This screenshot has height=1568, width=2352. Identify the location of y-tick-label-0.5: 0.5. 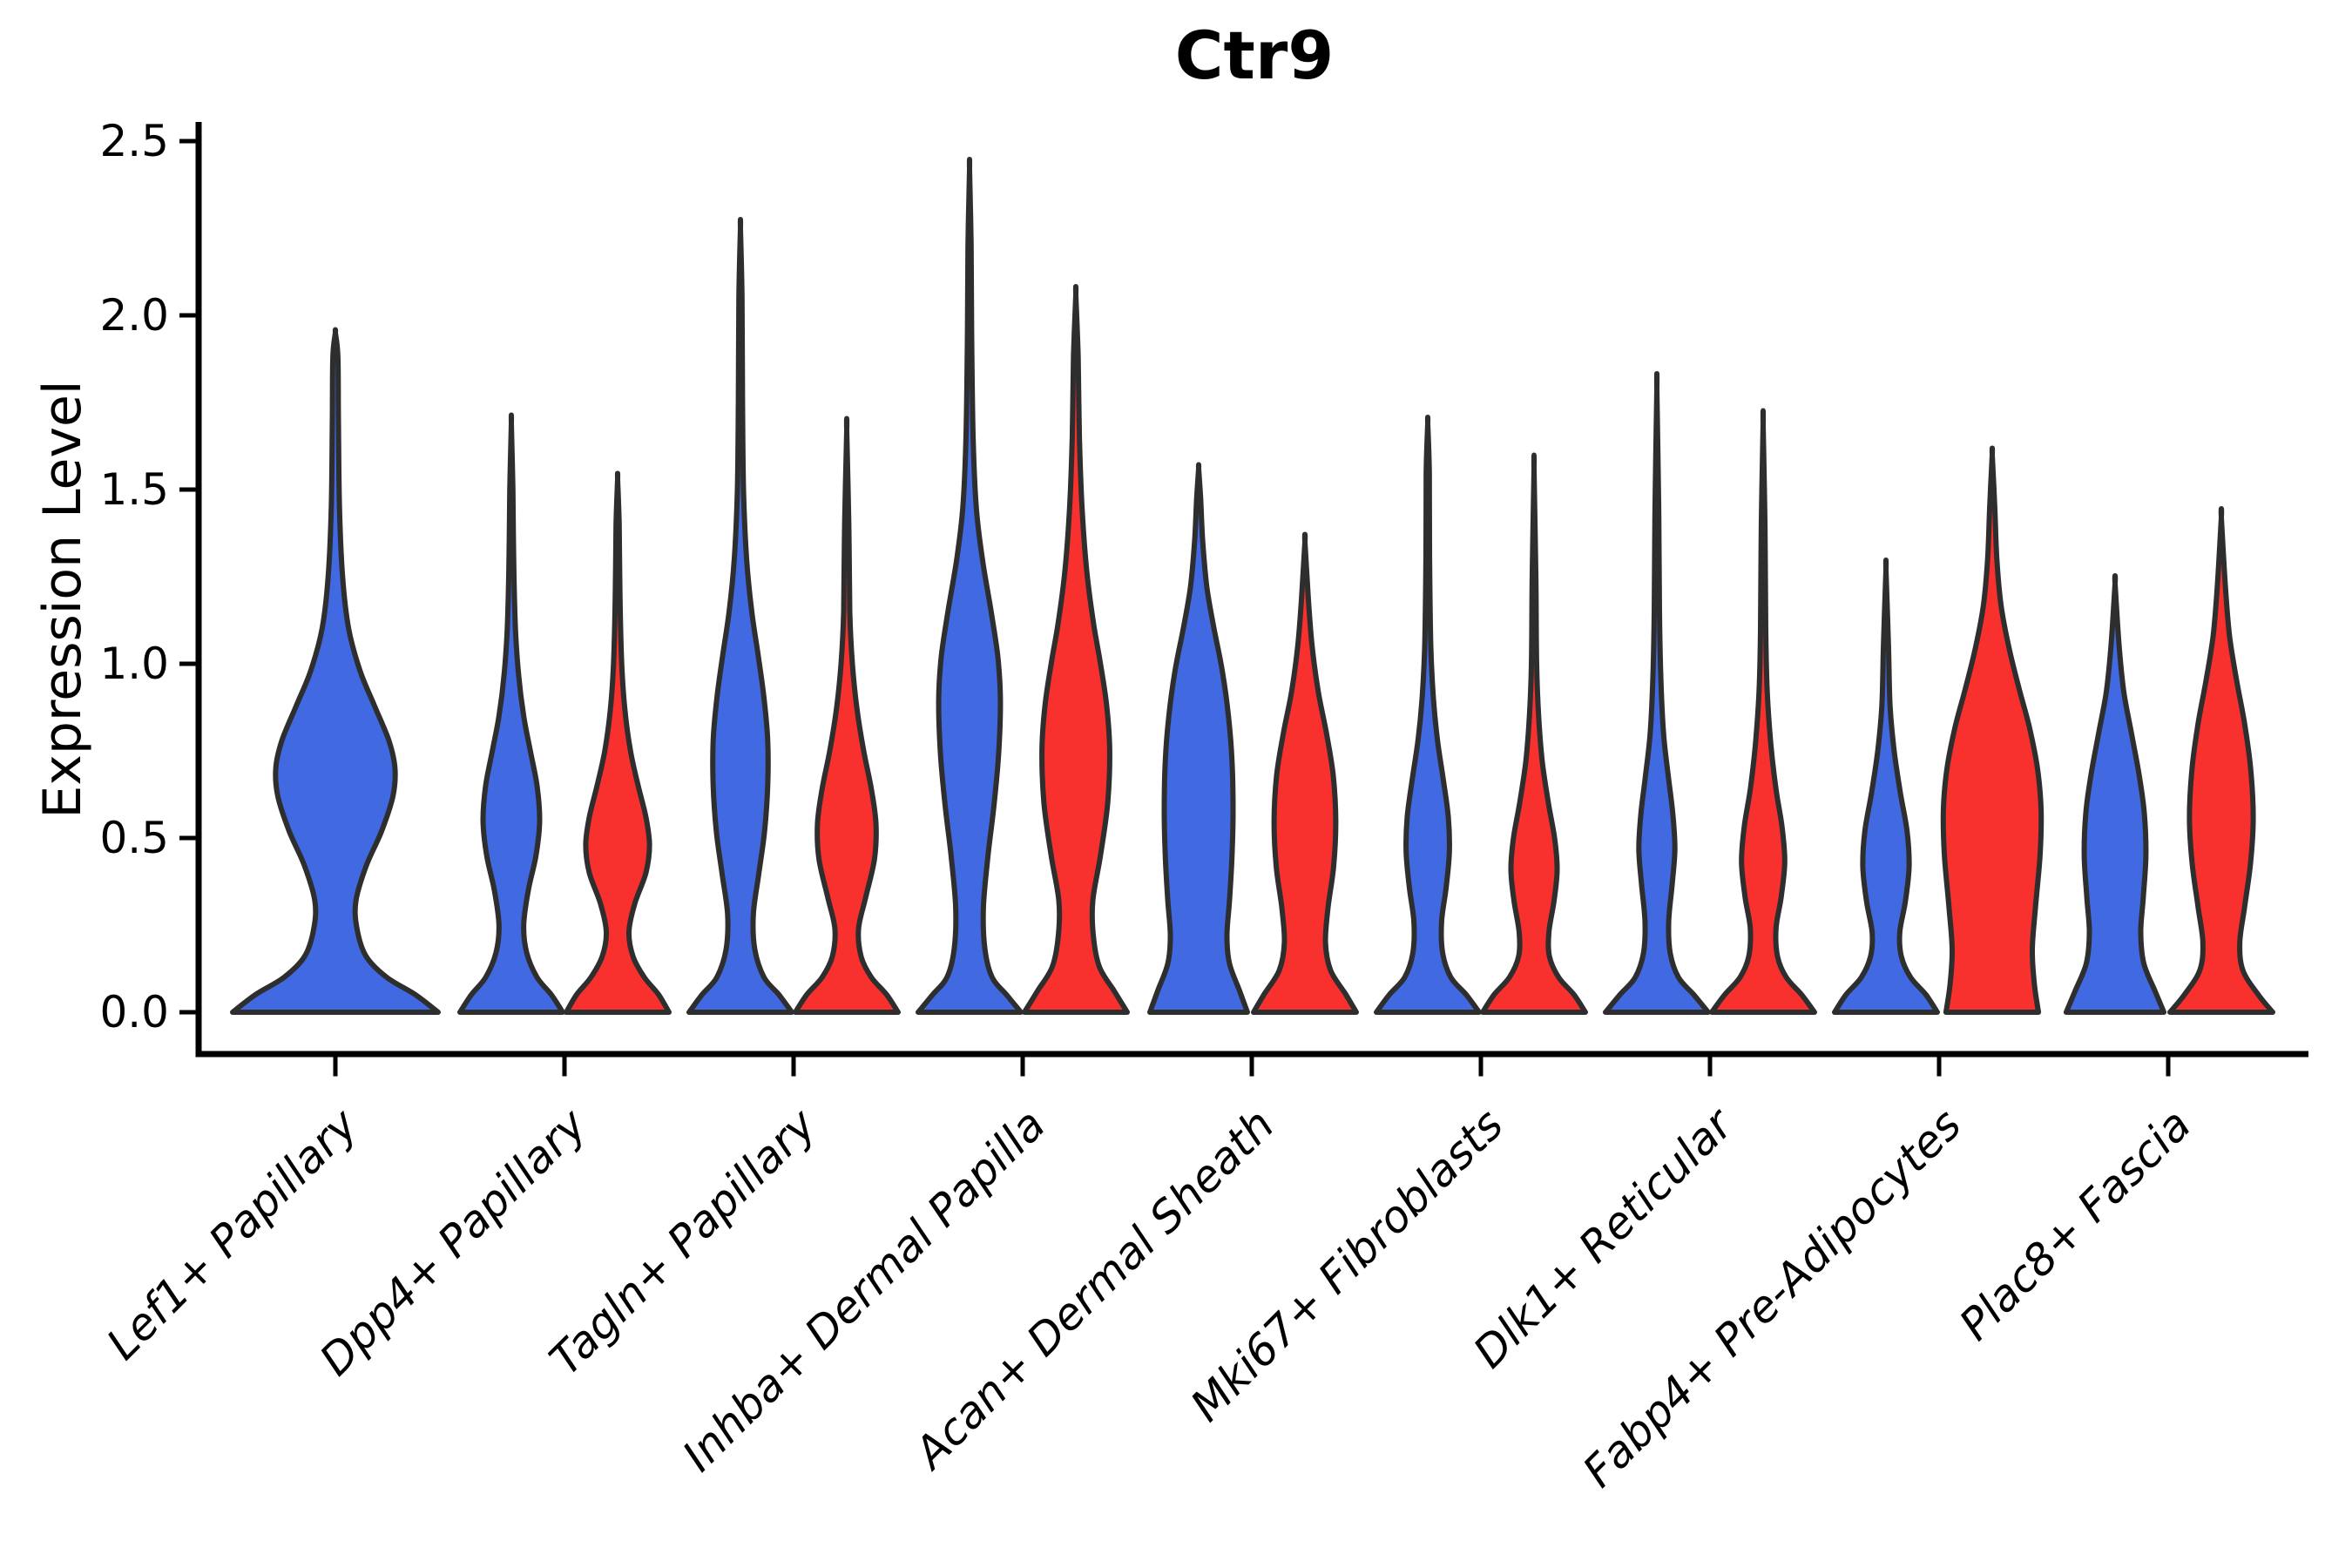
(134, 838).